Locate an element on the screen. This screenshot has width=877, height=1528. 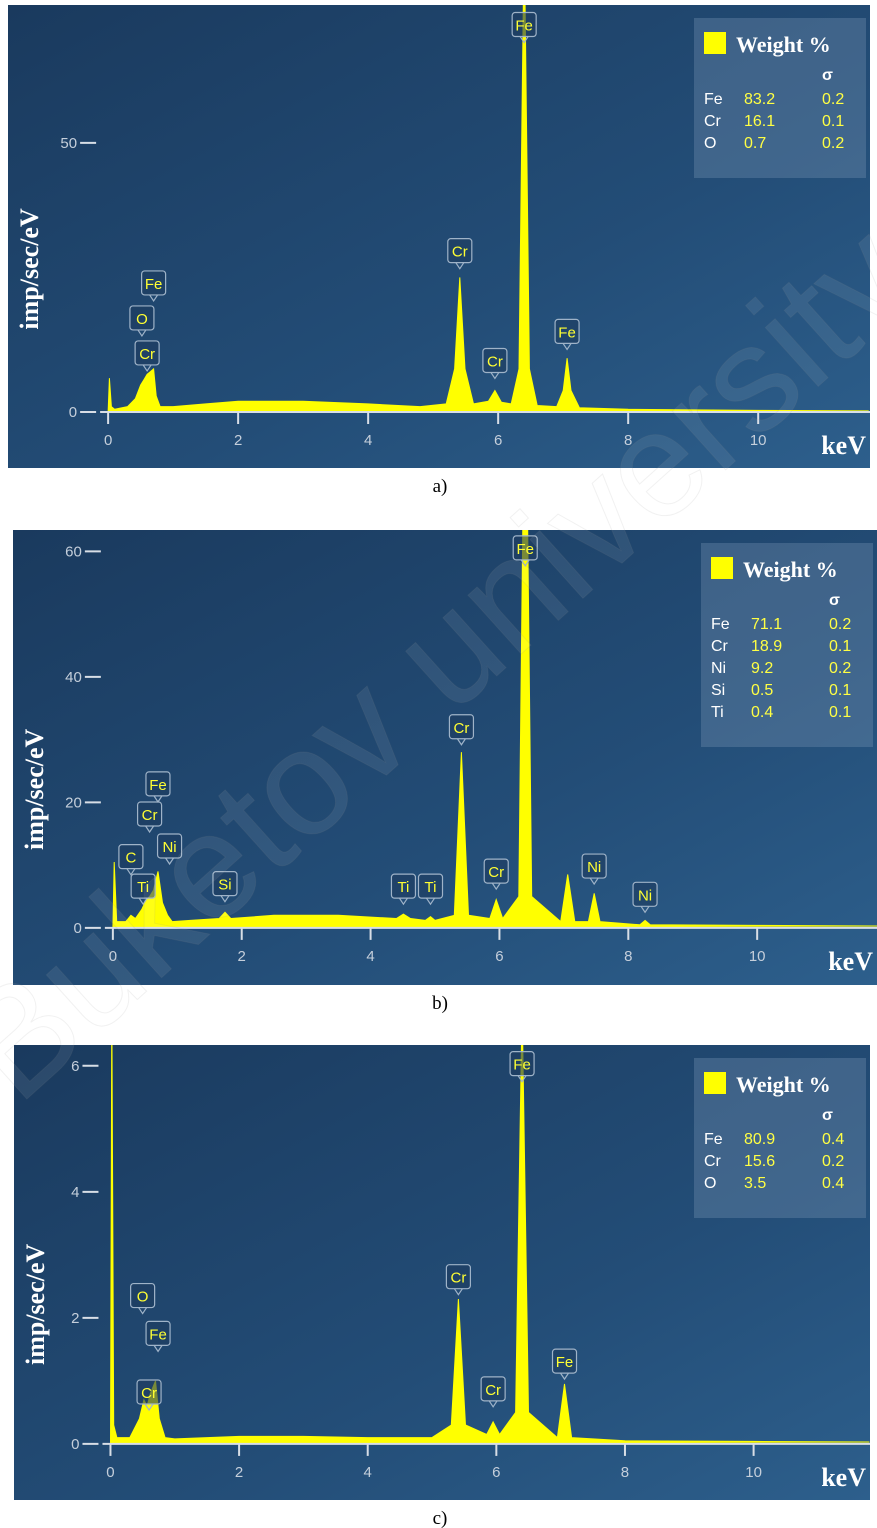
y-tick-label: 2 is located at coordinates (75, 1318).